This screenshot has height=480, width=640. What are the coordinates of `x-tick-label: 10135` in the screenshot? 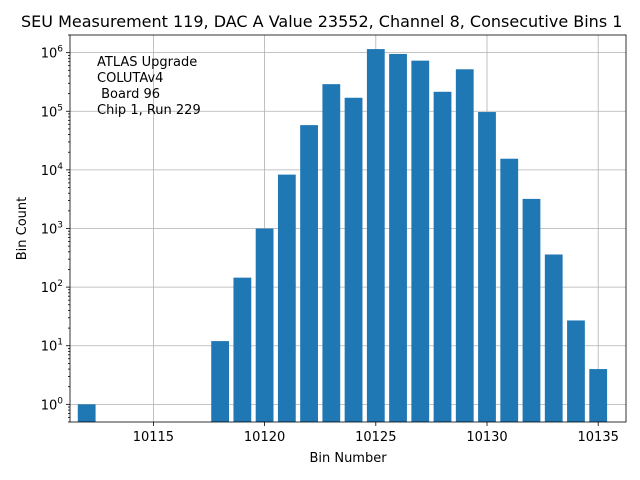 It's located at (598, 437).